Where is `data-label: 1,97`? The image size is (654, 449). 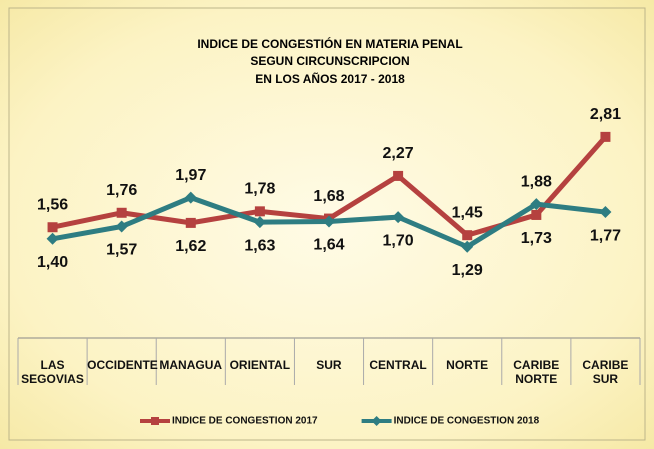
data-label: 1,97 is located at coordinates (190, 175).